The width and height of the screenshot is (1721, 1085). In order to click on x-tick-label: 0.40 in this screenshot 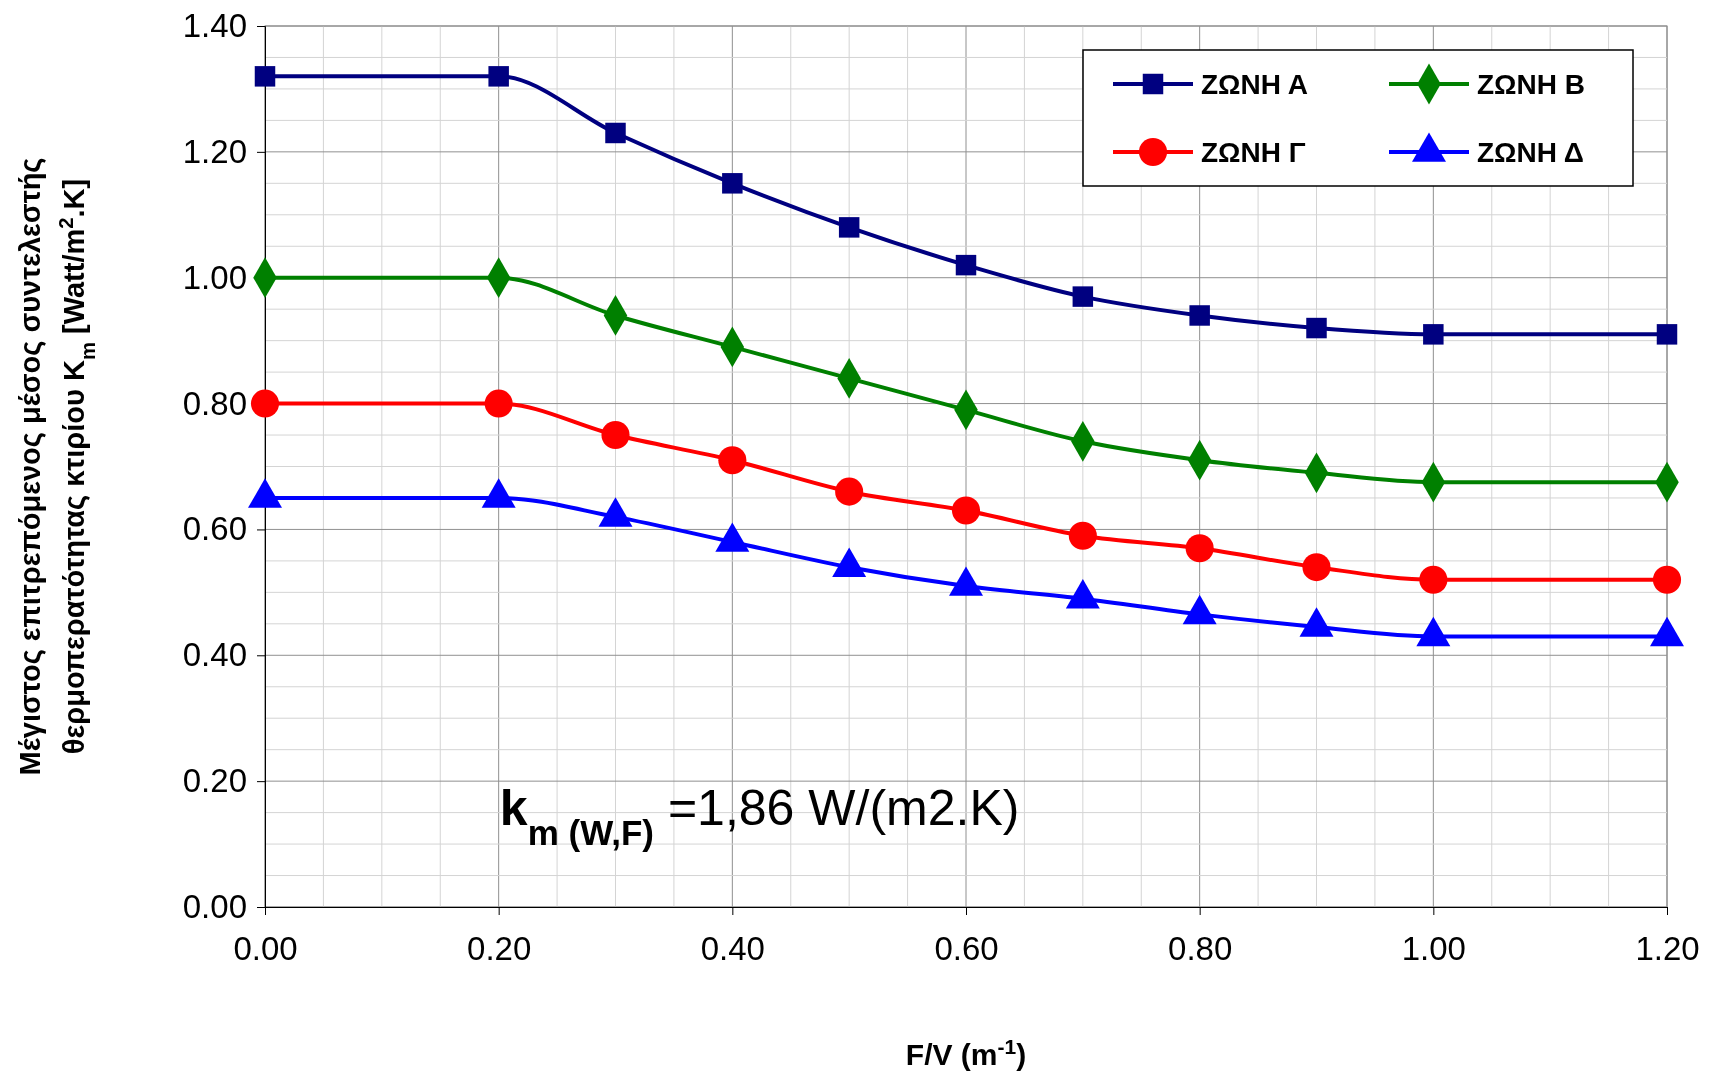, I will do `click(732, 949)`.